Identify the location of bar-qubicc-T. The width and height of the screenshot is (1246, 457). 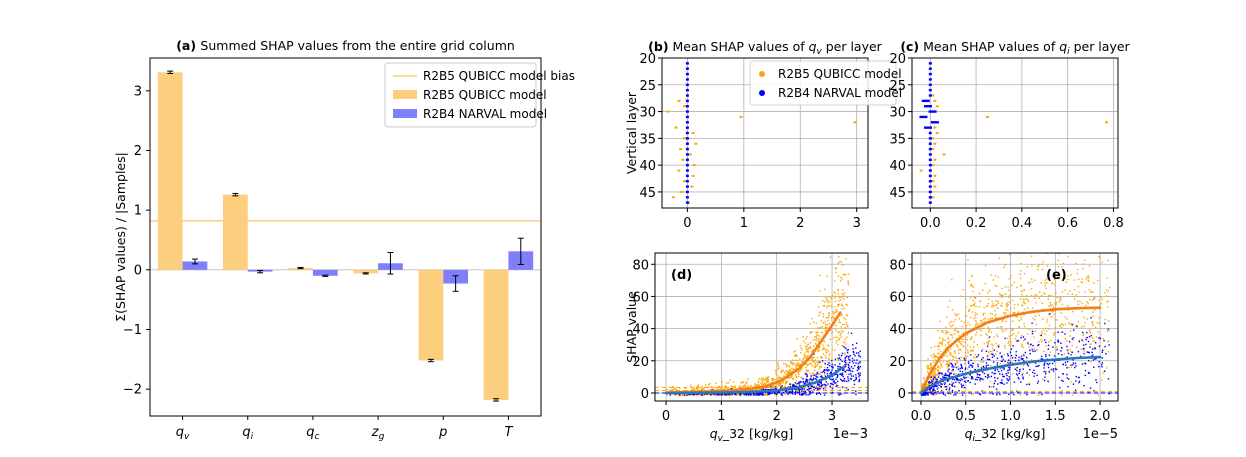
(496, 334).